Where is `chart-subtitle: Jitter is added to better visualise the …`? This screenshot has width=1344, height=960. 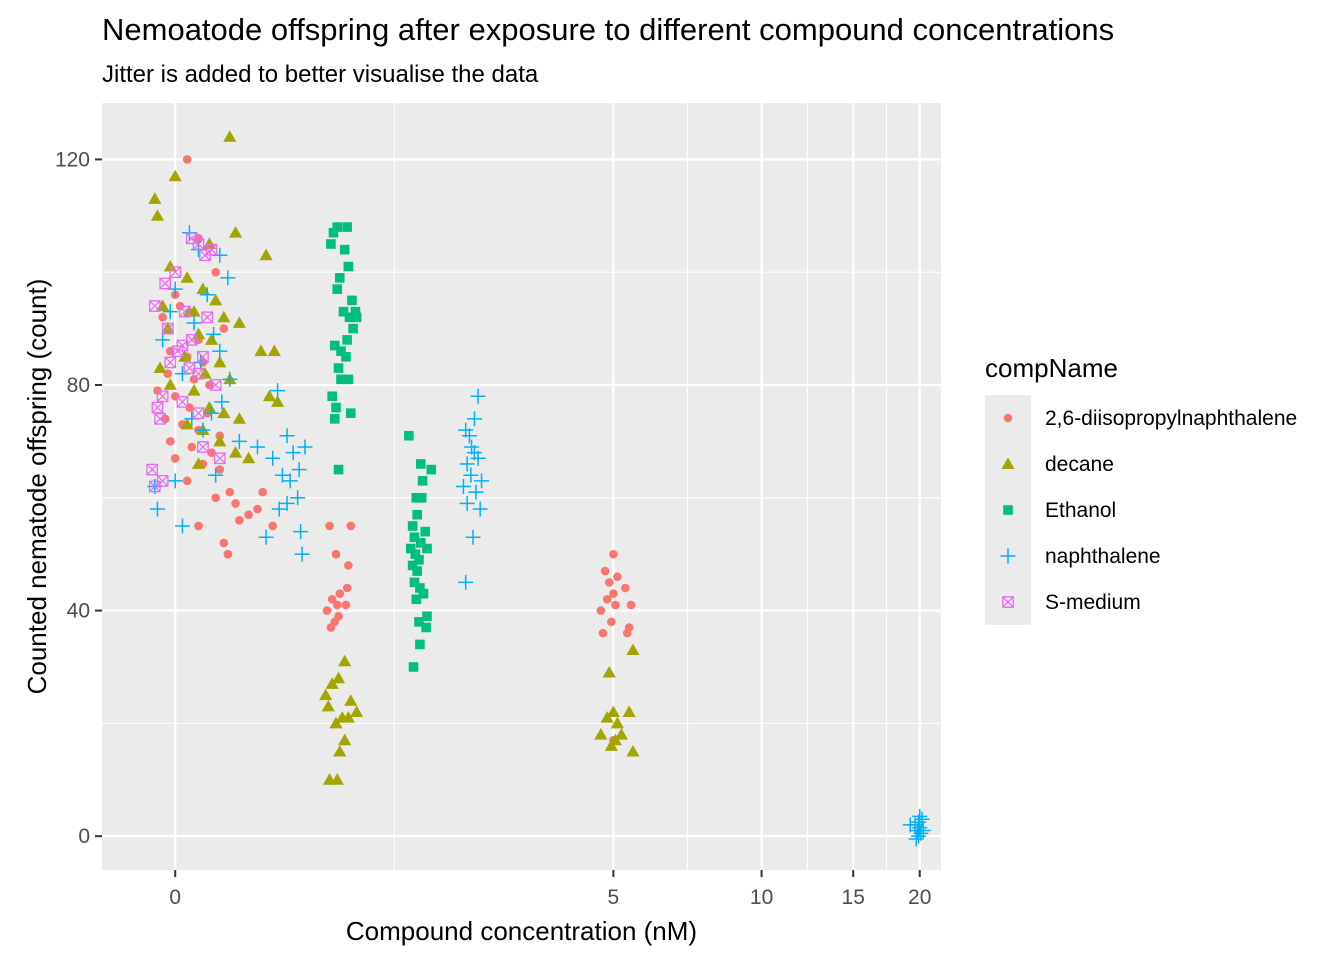 chart-subtitle: Jitter is added to better visualise the … is located at coordinates (320, 74).